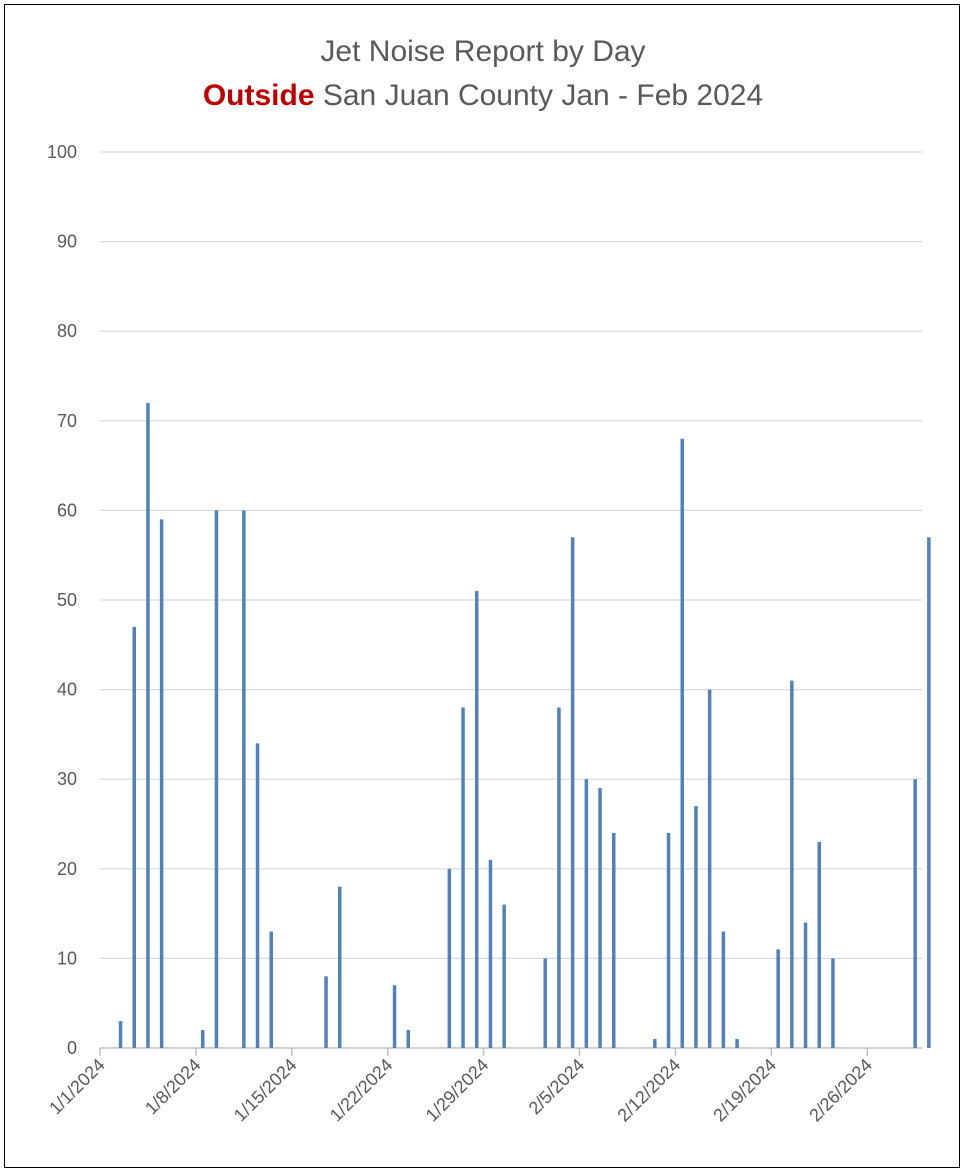 Image resolution: width=966 pixels, height=1172 pixels. What do you see at coordinates (543, 95) in the screenshot?
I see `subtitle-rest: San Juan County Jan - Feb 2024` at bounding box center [543, 95].